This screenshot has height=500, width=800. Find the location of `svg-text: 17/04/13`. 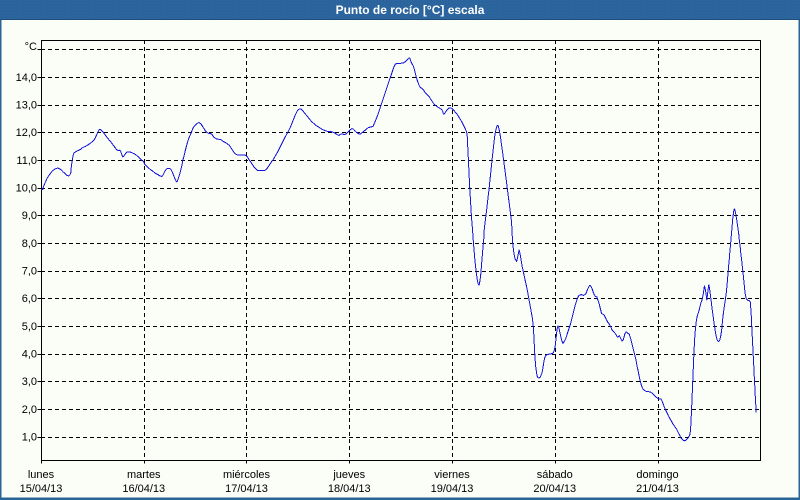

svg-text: 17/04/13 is located at coordinates (246, 489).